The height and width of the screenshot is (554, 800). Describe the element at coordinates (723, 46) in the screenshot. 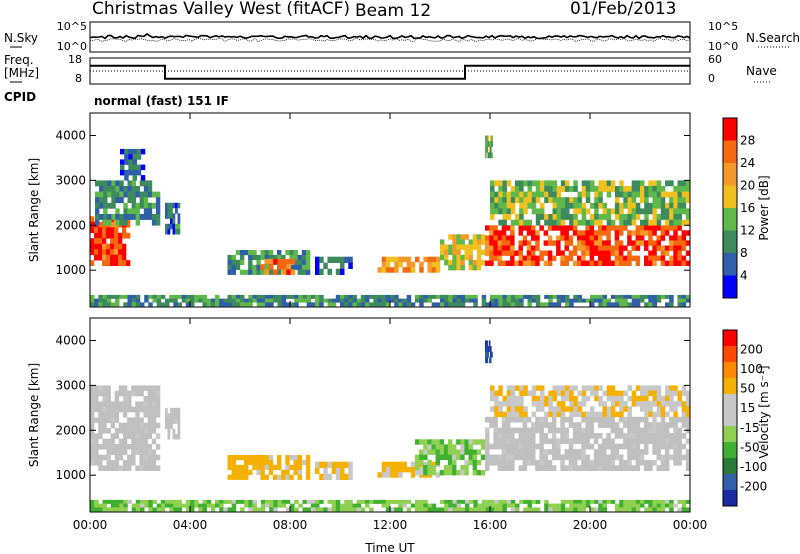

I see `nsearch-tick-bottom: 10^0` at that location.